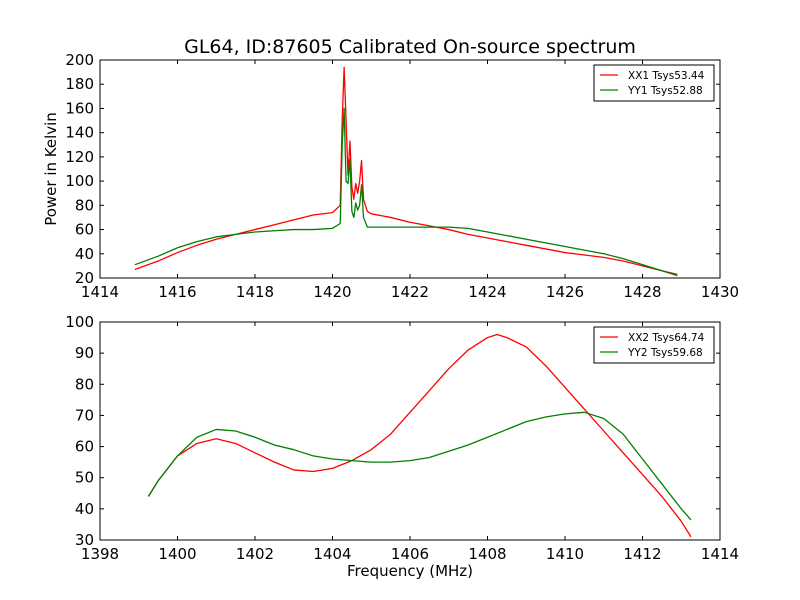 The height and width of the screenshot is (600, 800). What do you see at coordinates (410, 571) in the screenshot?
I see `x-axis-label: Frequency (MHz)` at bounding box center [410, 571].